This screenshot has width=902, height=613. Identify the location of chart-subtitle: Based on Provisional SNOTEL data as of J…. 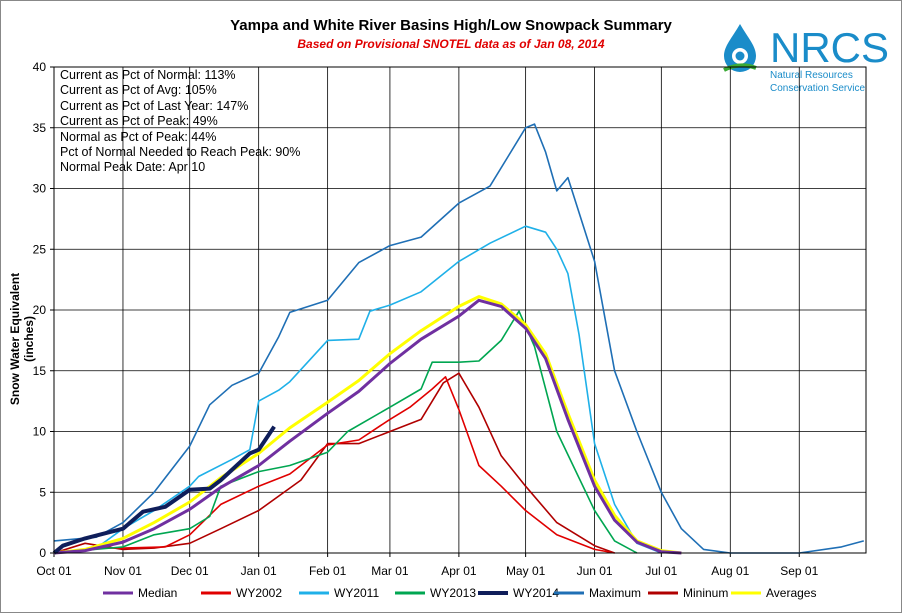
(451, 44).